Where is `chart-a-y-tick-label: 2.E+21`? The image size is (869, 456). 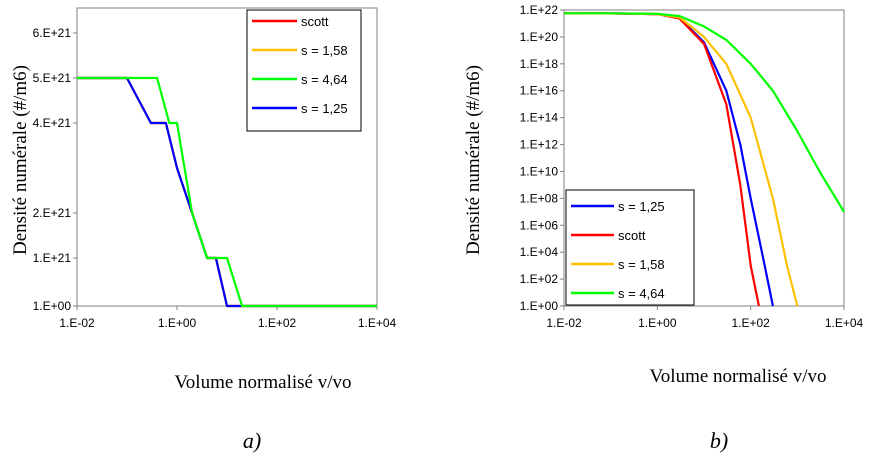 chart-a-y-tick-label: 2.E+21 is located at coordinates (52, 213).